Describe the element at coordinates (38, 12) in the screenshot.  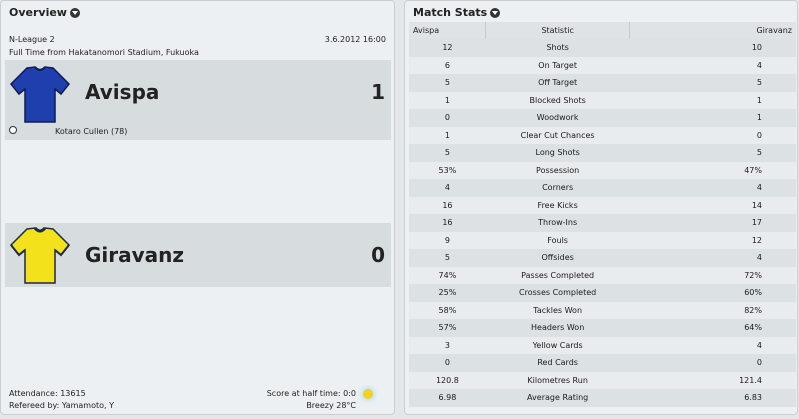
I see `overview-title: Overview` at that location.